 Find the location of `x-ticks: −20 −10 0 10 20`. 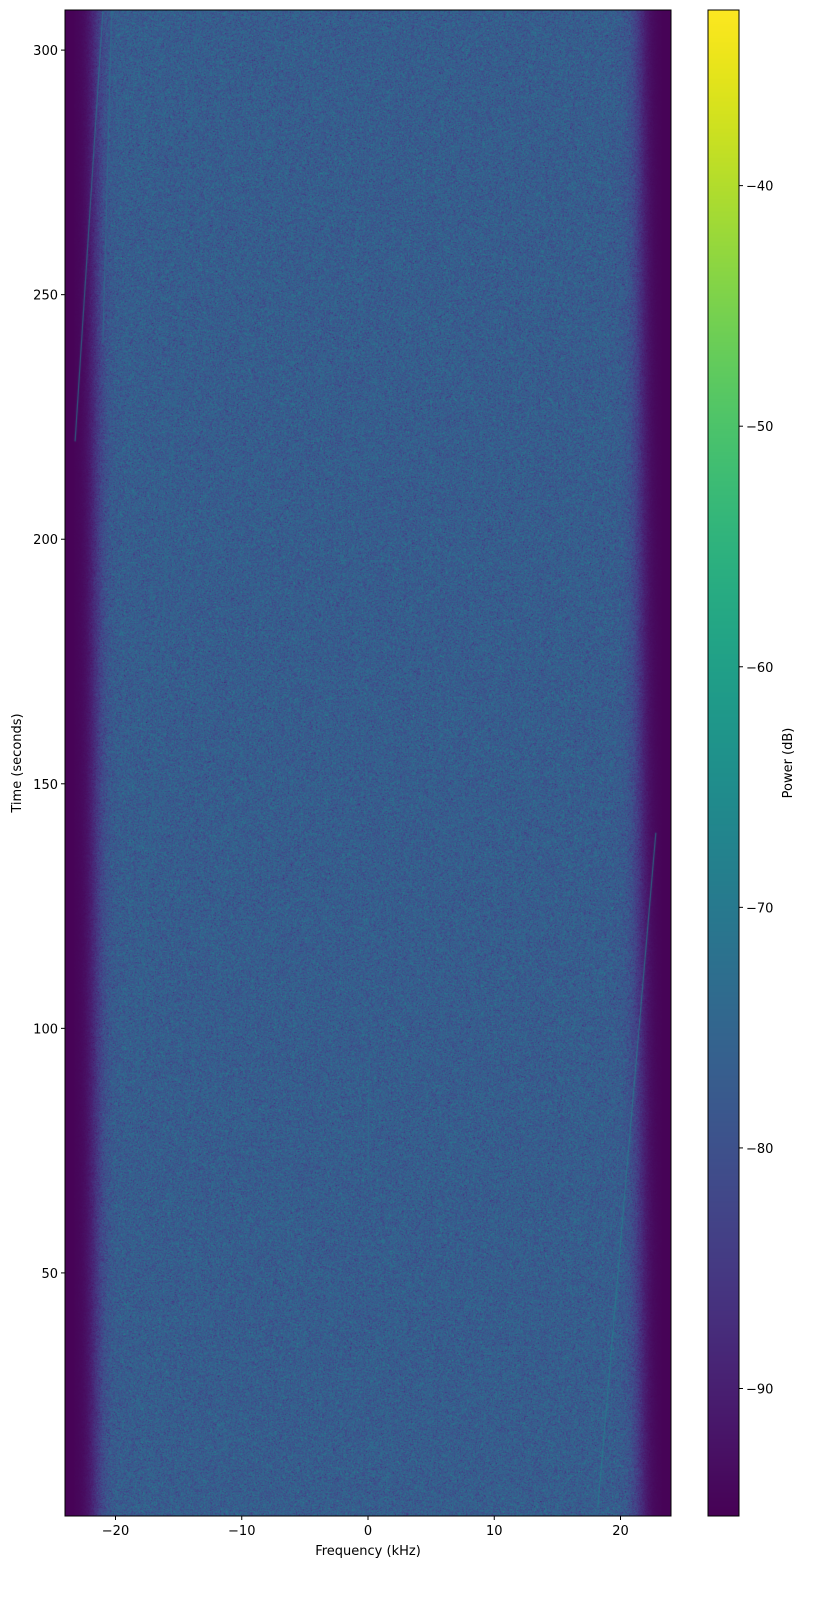

x-ticks: −20 −10 0 10 20 is located at coordinates (365, 1527).